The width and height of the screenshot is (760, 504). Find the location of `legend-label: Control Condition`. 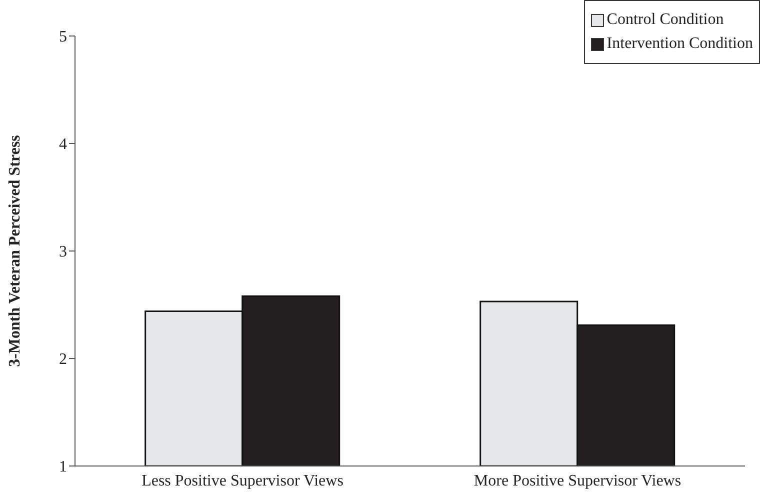

legend-label: Control Condition is located at coordinates (665, 20).